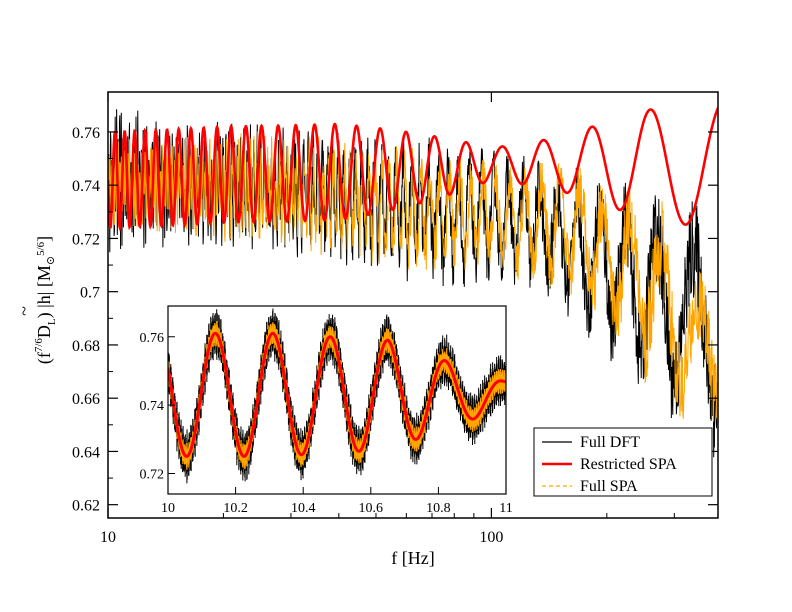 This screenshot has height=612, width=792. What do you see at coordinates (44, 239) in the screenshot?
I see `y-label-end: ]` at bounding box center [44, 239].